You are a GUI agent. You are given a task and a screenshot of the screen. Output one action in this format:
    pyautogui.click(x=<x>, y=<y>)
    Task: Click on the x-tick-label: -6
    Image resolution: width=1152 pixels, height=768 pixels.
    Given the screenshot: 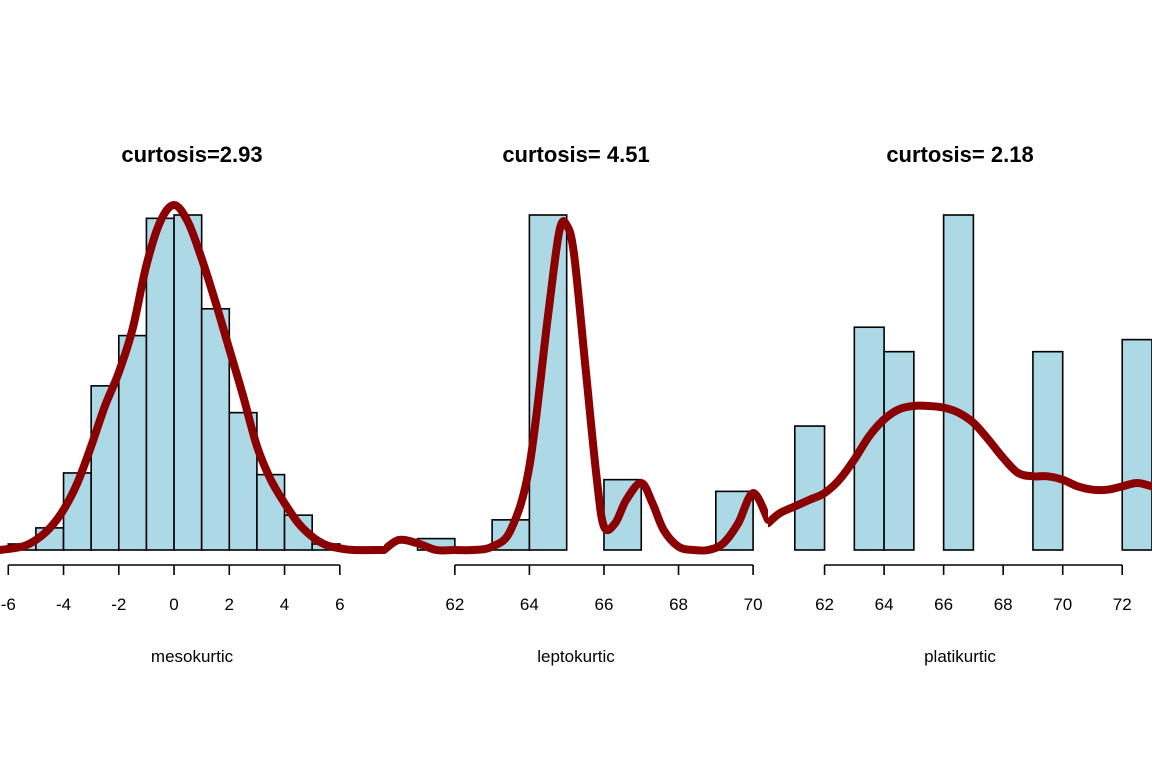 What is the action you would take?
    pyautogui.click(x=8, y=604)
    